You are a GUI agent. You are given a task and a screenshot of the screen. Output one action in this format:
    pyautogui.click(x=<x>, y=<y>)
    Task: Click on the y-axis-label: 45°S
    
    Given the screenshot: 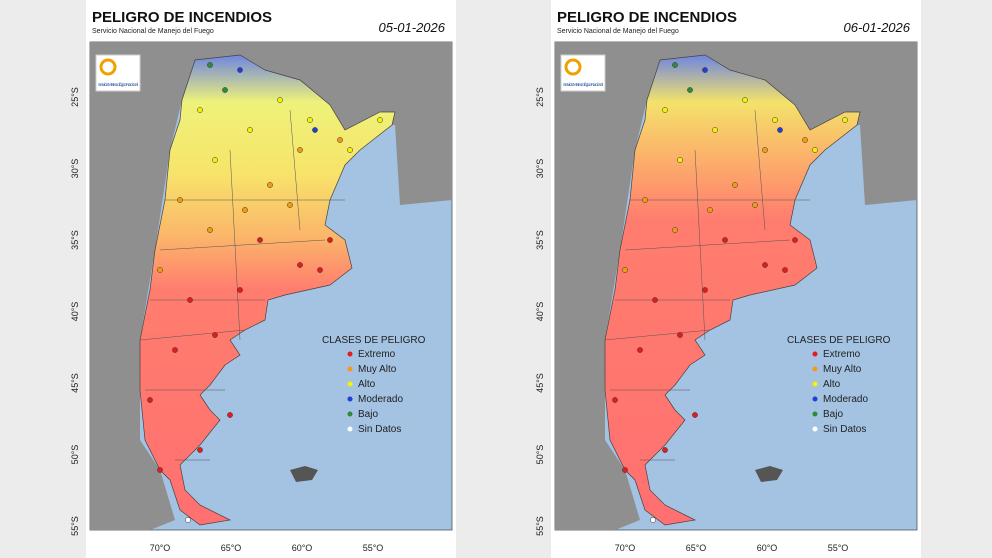 What is the action you would take?
    pyautogui.click(x=75, y=383)
    